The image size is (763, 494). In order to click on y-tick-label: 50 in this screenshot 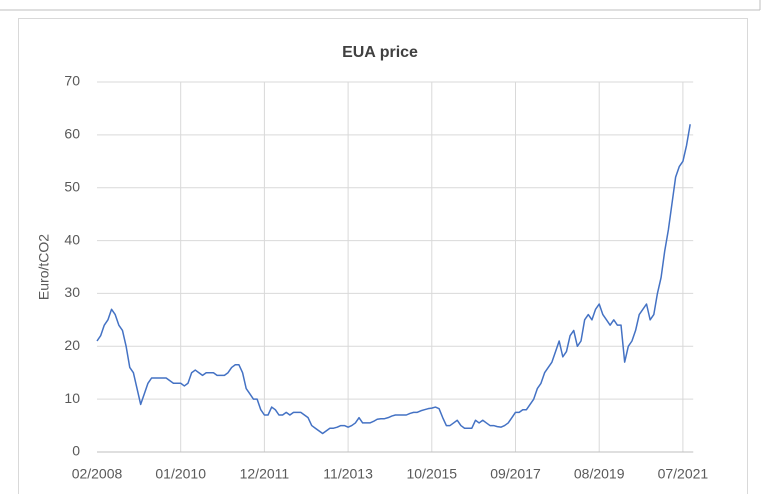, I will do `click(72, 186)`.